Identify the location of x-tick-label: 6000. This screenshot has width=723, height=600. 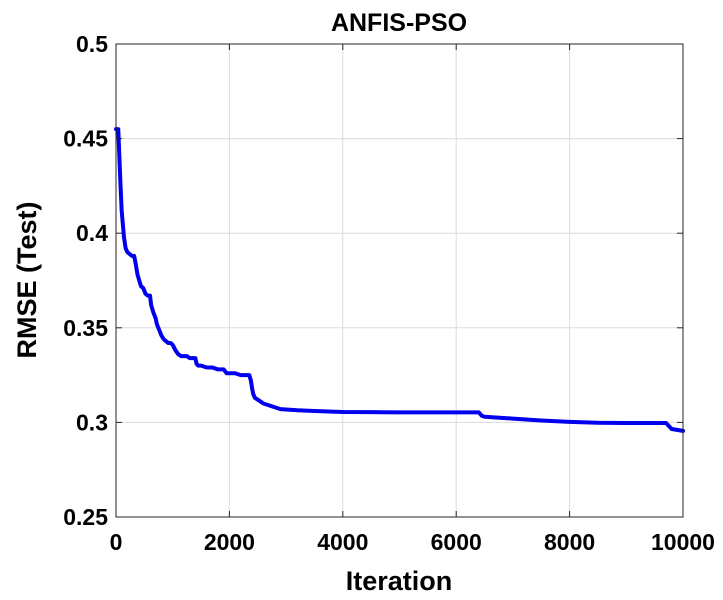
(456, 542).